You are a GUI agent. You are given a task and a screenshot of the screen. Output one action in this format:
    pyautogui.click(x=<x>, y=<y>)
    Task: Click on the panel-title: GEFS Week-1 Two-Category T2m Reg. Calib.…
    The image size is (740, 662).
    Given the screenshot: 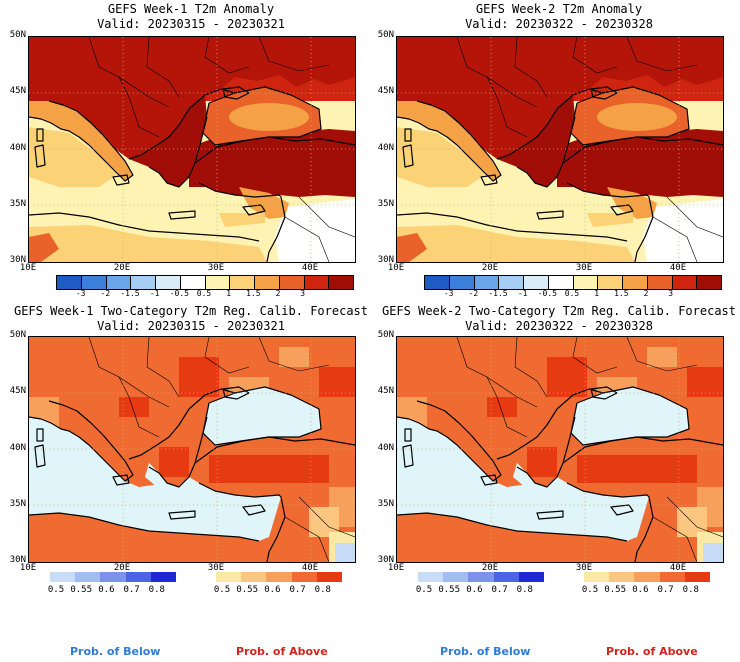 What is the action you would take?
    pyautogui.click(x=190, y=311)
    